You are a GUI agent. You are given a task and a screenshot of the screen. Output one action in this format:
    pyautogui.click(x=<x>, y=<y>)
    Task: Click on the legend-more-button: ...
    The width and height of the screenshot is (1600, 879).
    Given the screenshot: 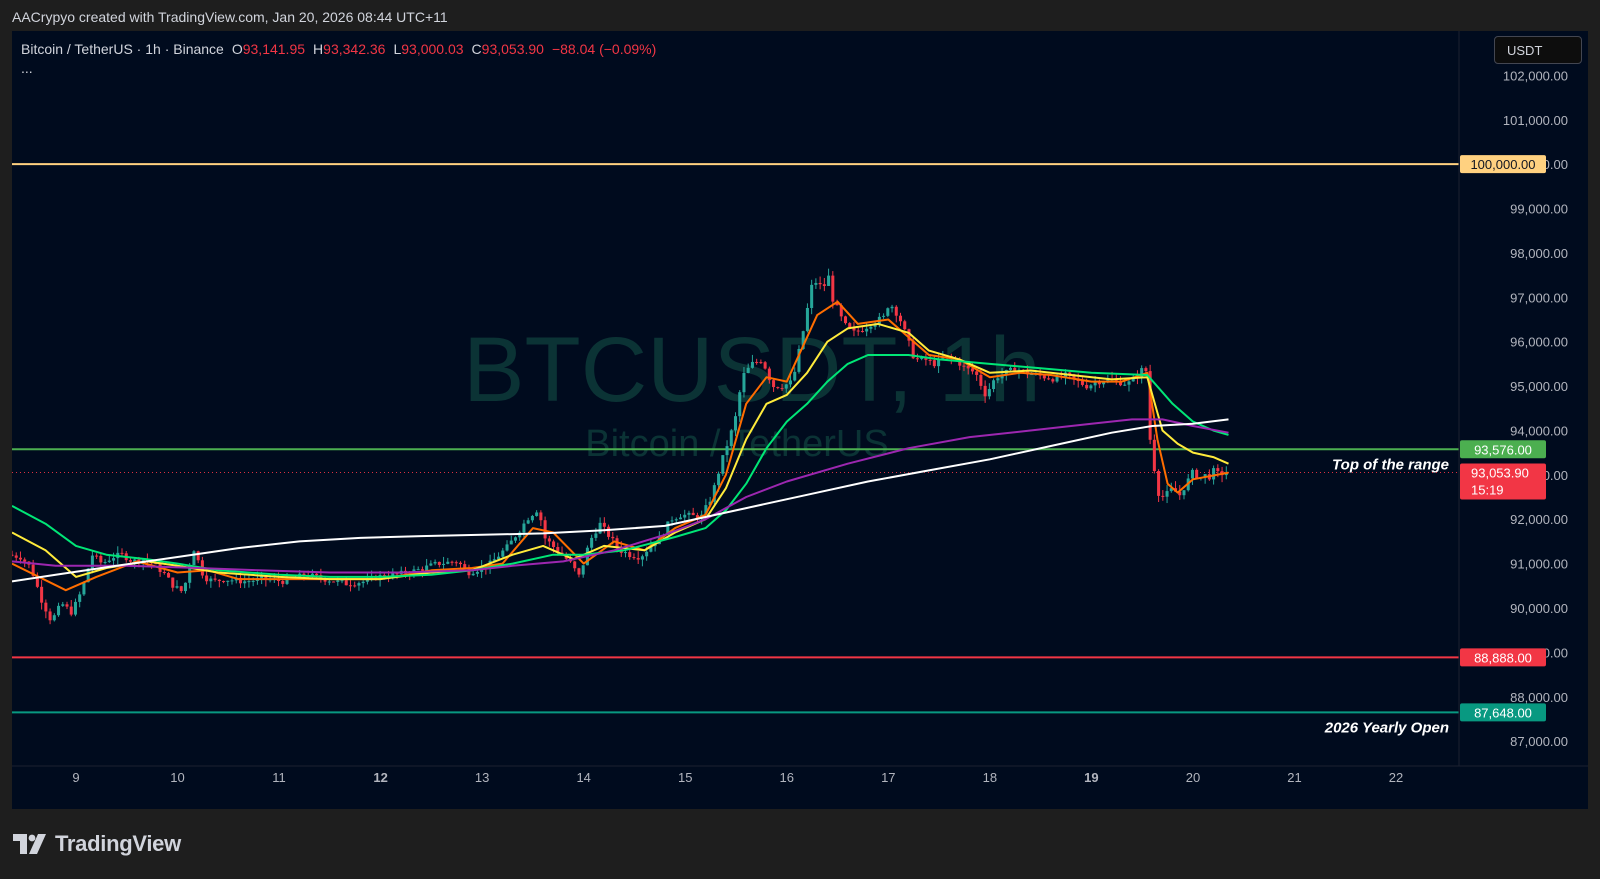 What is the action you would take?
    pyautogui.click(x=27, y=68)
    